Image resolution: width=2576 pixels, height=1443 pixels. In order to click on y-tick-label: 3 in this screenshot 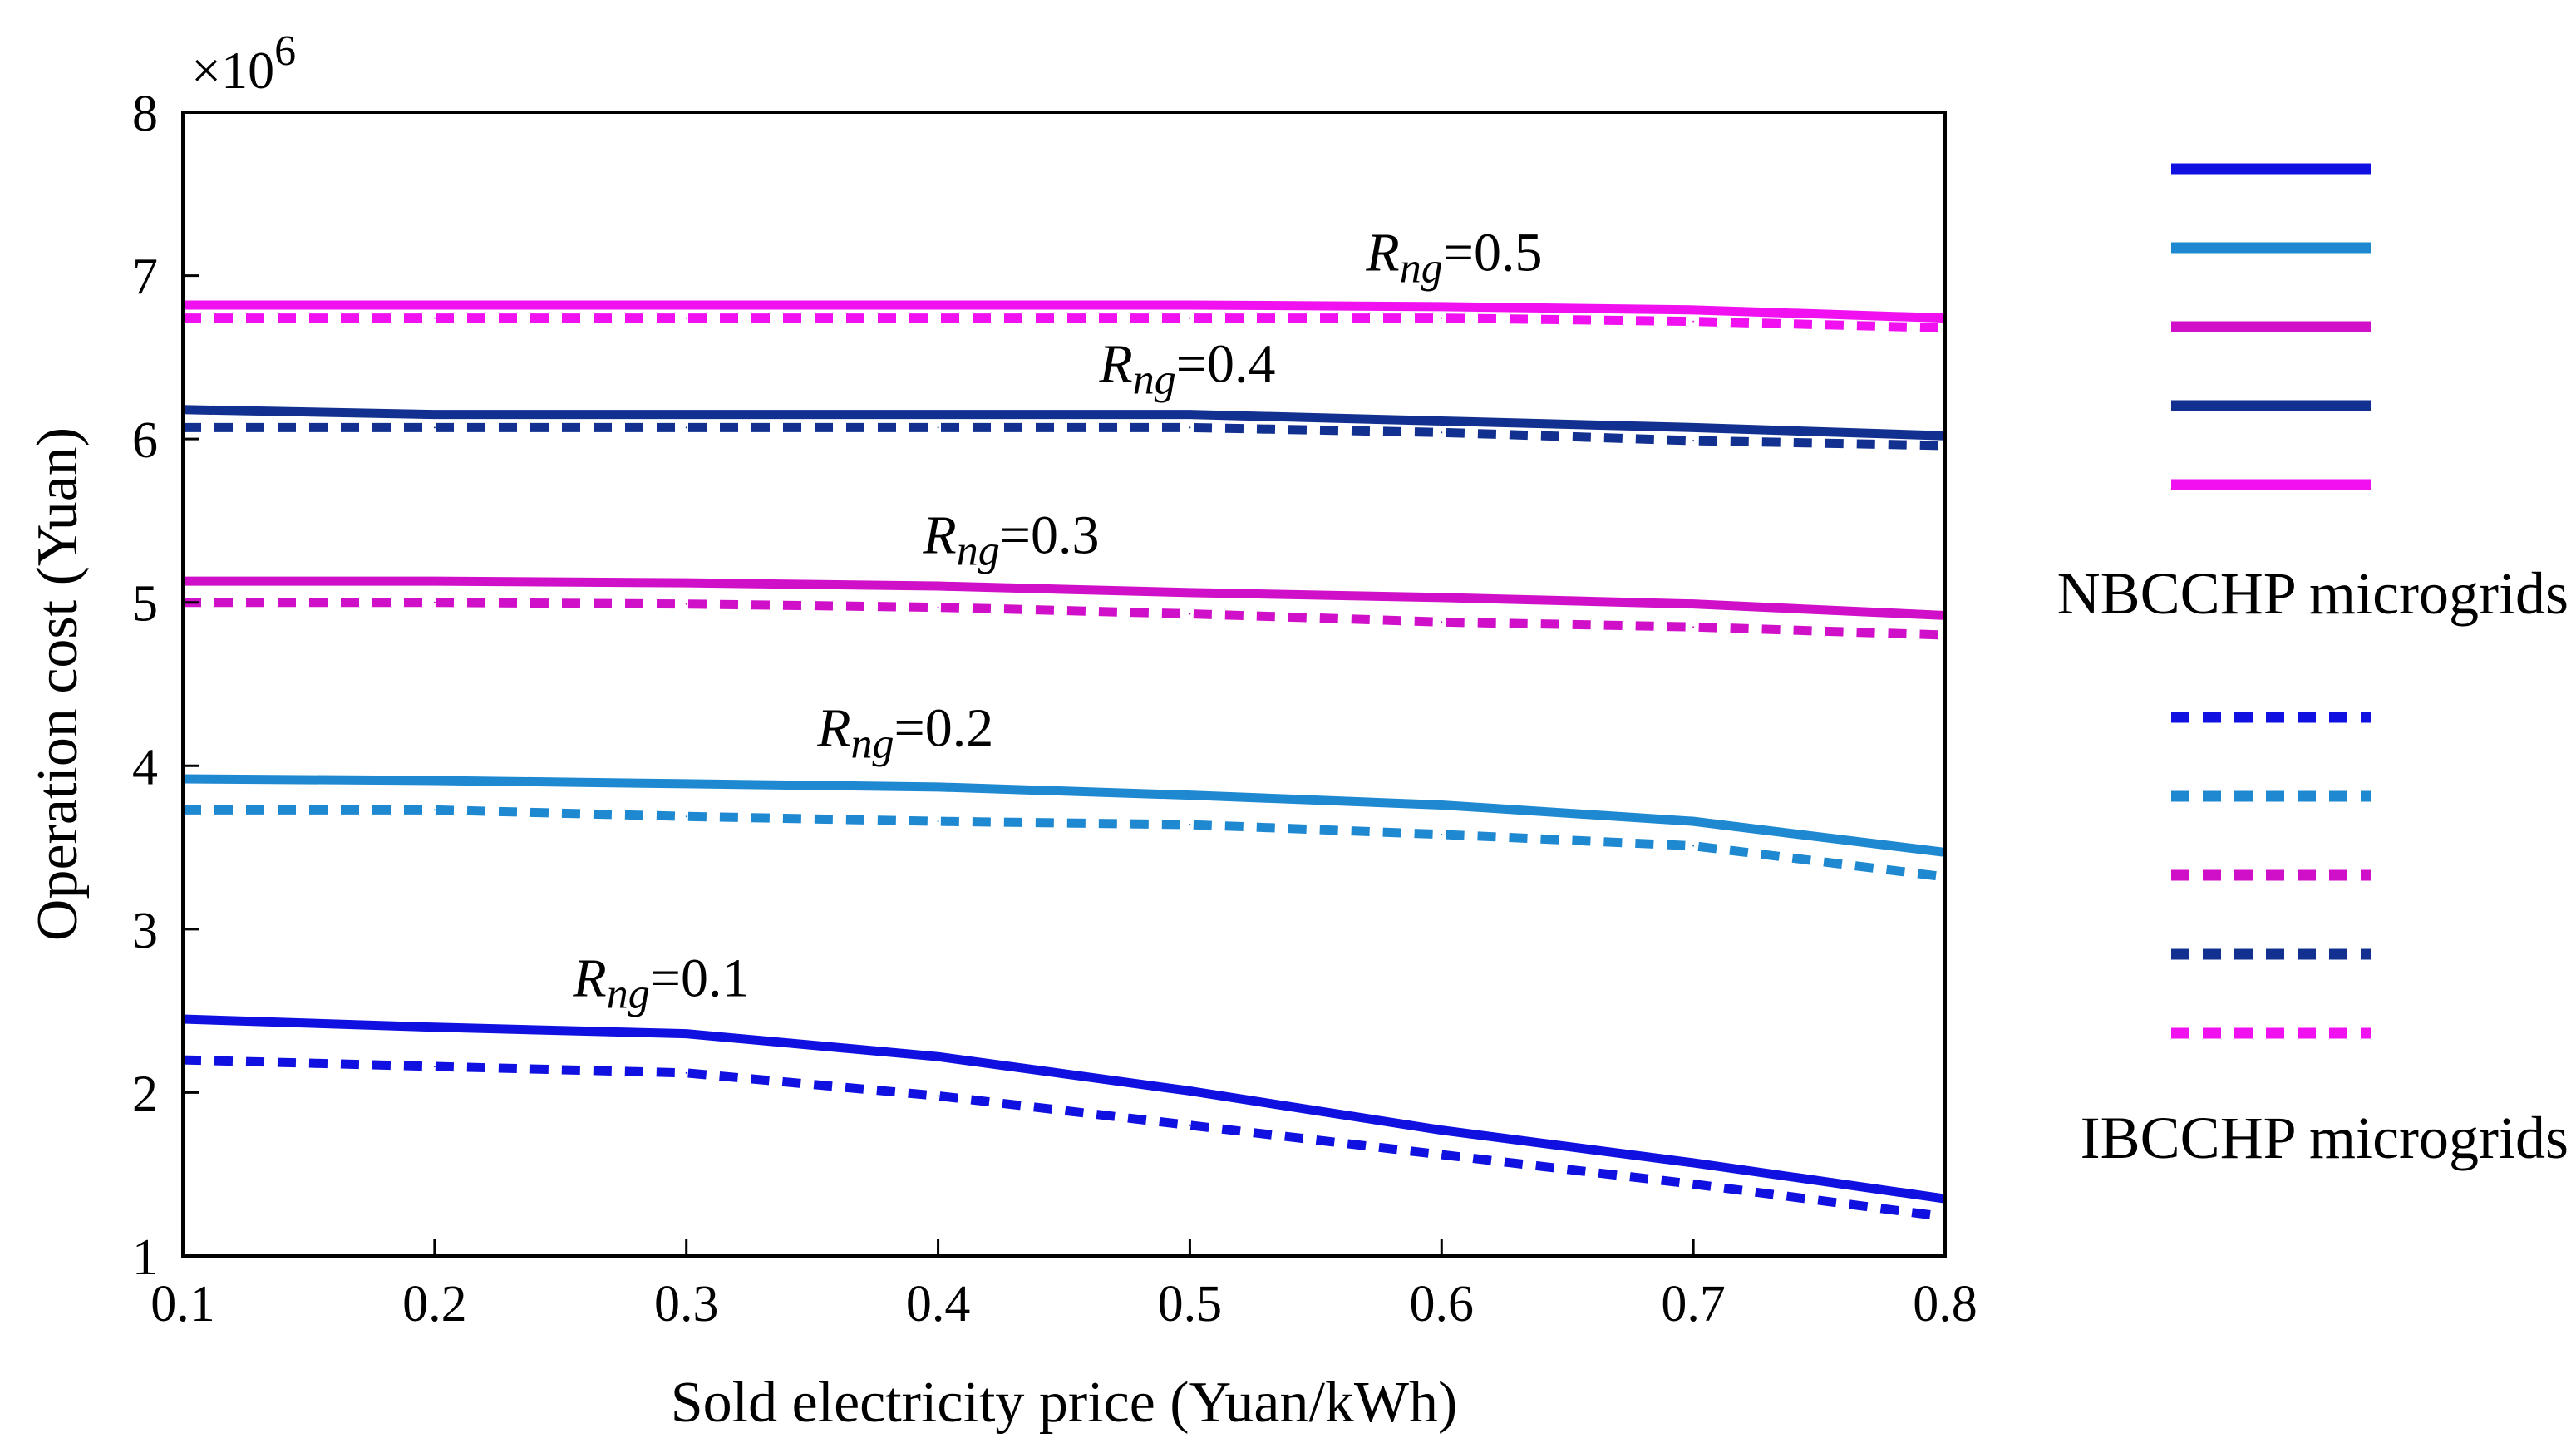, I will do `click(145, 931)`.